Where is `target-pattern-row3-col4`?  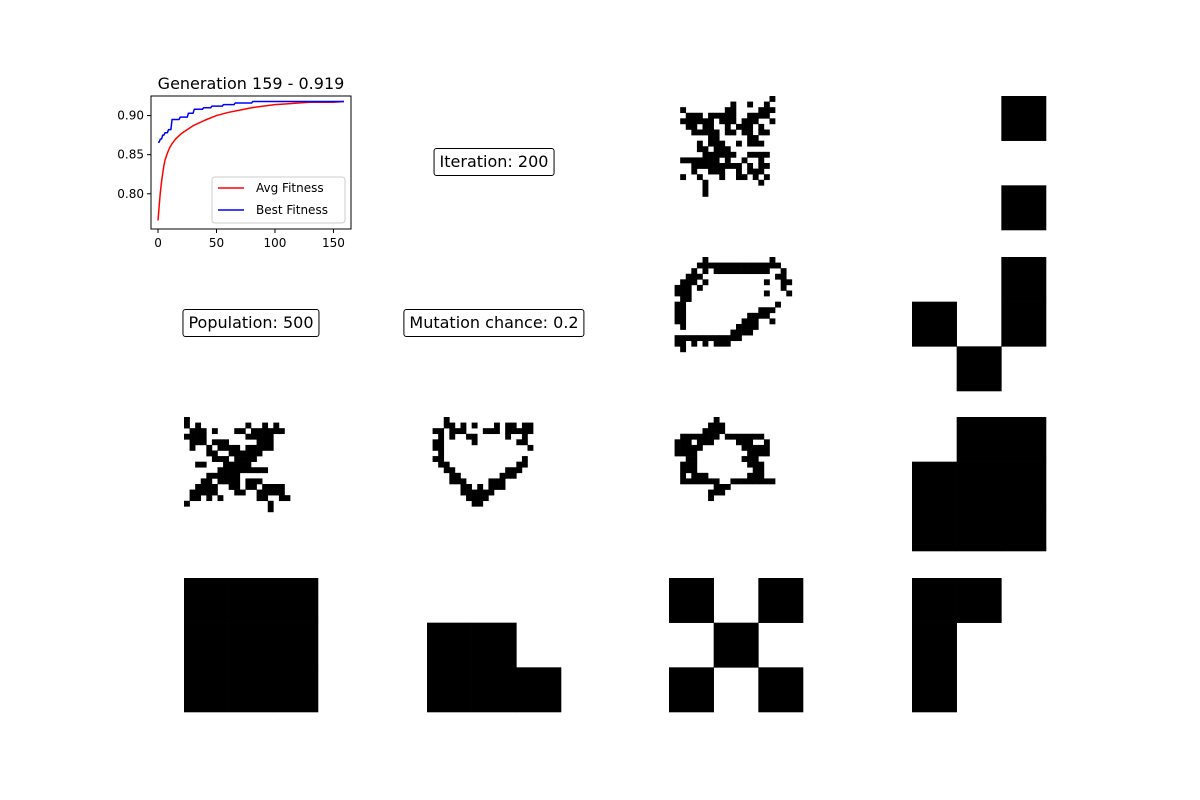
target-pattern-row3-col4 is located at coordinates (979, 484).